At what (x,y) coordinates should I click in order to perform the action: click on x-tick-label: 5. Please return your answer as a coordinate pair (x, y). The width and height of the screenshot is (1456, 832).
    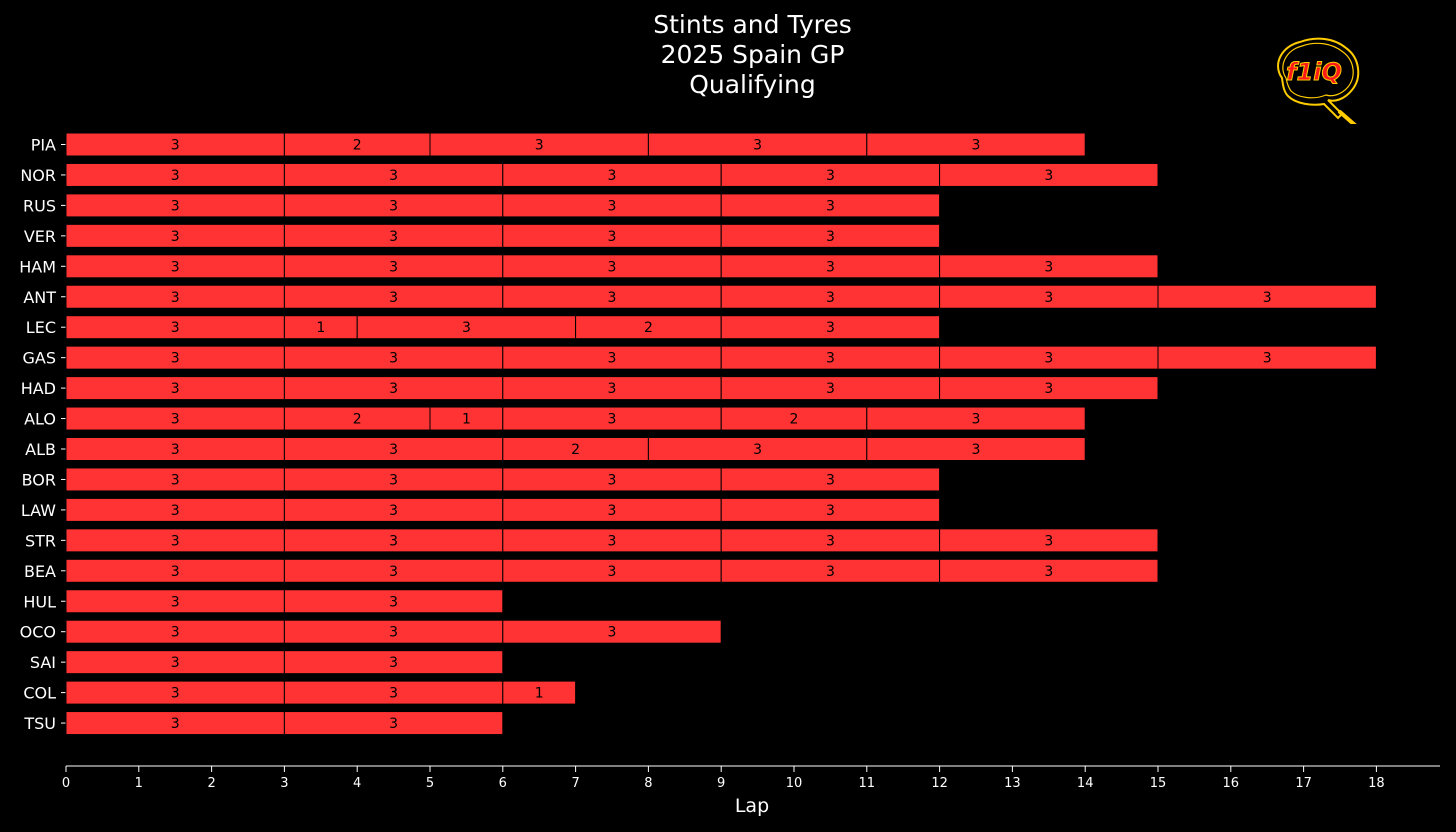
    Looking at the image, I should click on (430, 783).